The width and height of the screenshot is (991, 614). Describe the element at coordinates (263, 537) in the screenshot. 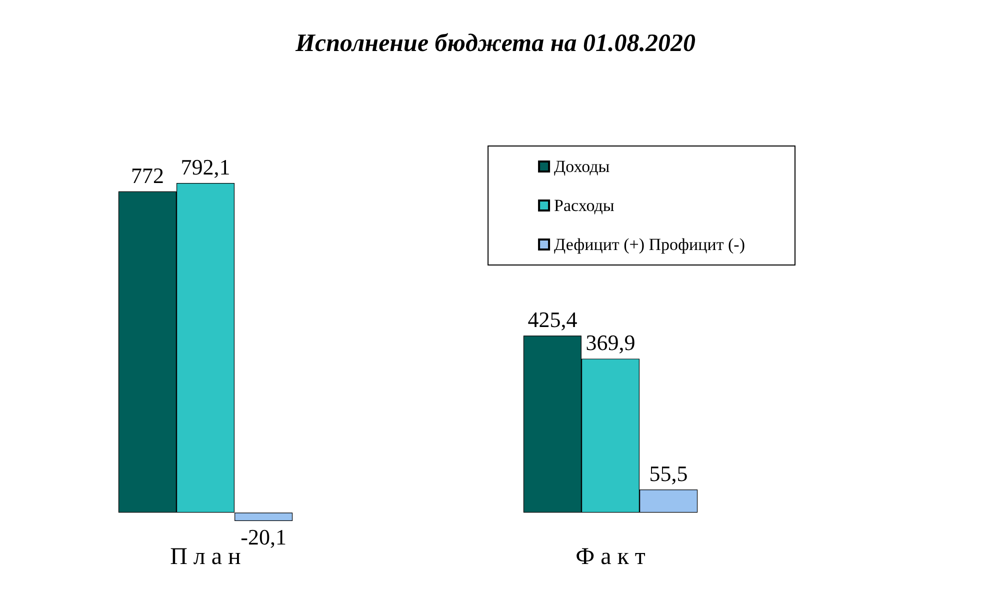

I see `data-label: -20,1` at that location.